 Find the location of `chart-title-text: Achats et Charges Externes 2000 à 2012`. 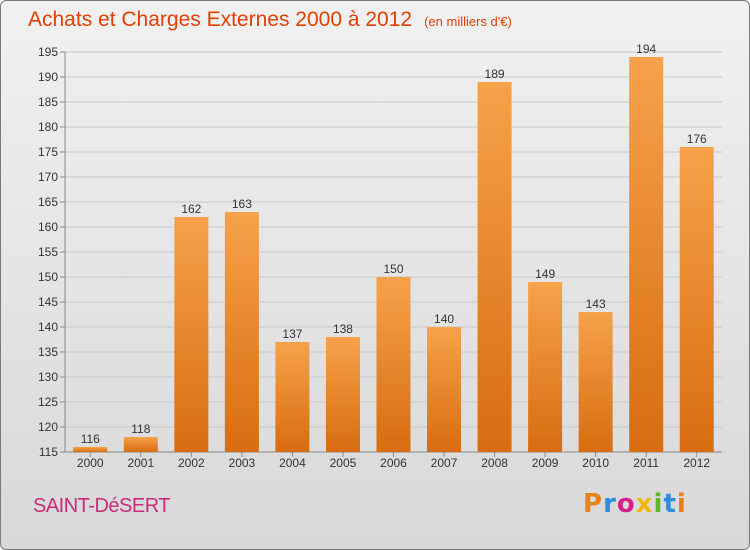

chart-title-text: Achats et Charges Externes 2000 à 2012 is located at coordinates (220, 19).